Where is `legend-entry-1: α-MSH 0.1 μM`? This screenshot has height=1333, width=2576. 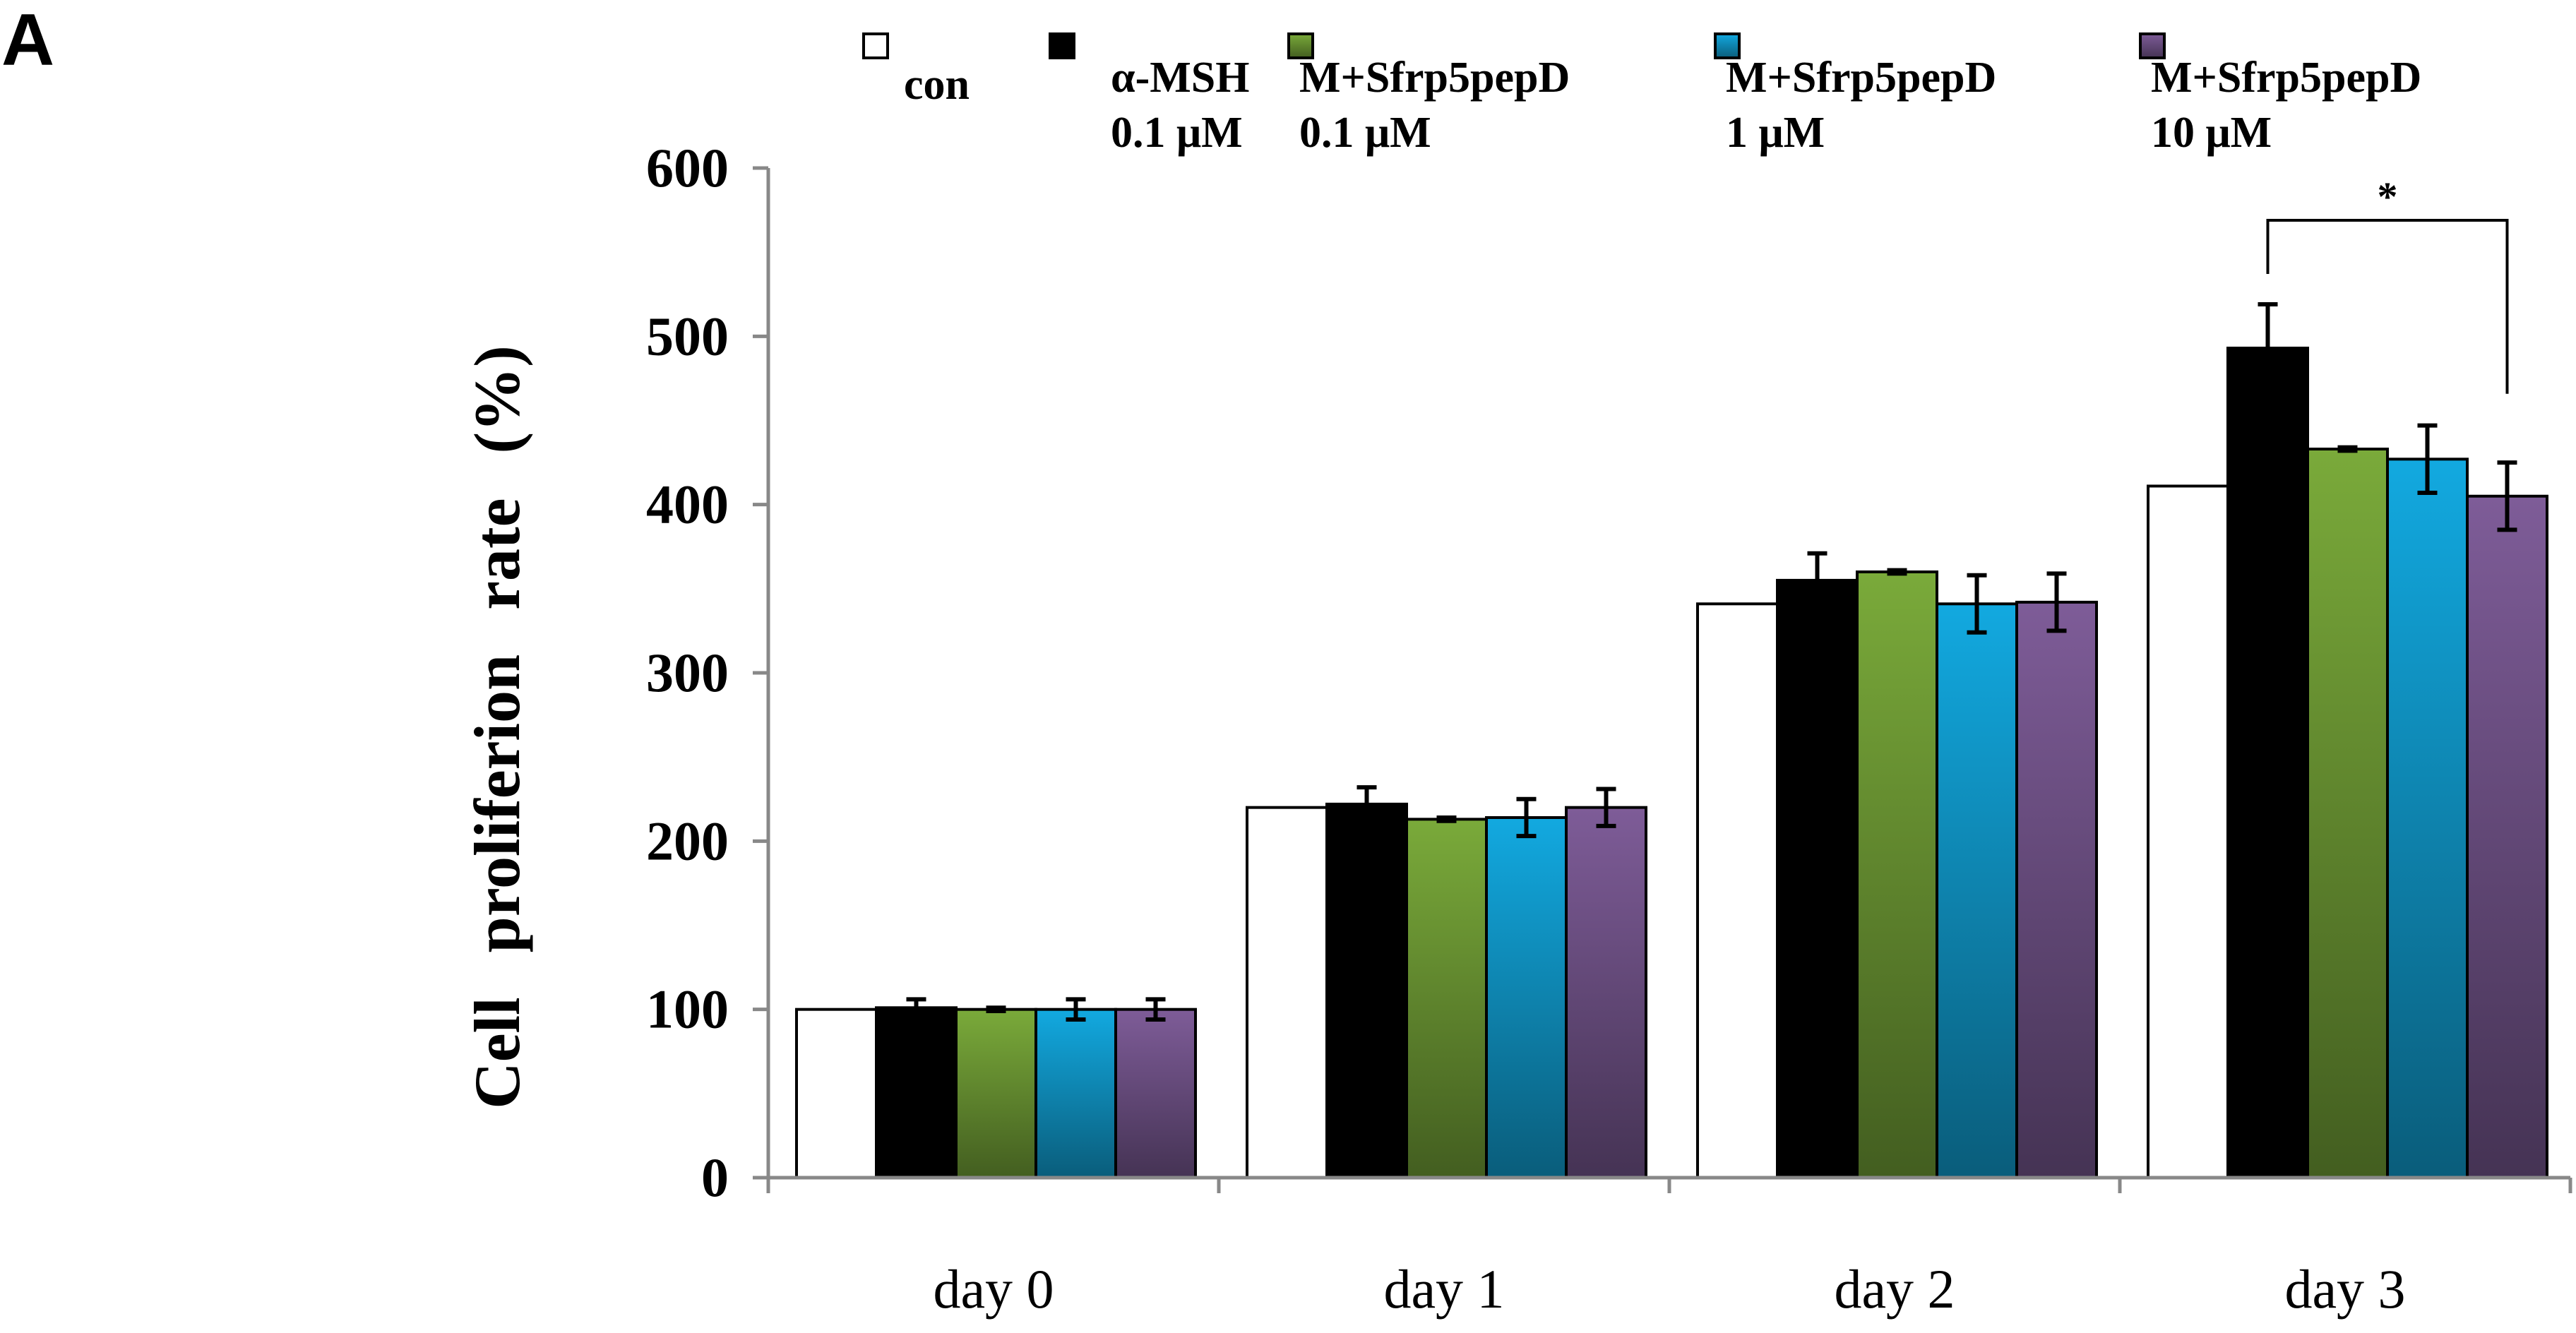 legend-entry-1: α-MSH 0.1 μM is located at coordinates (1149, 95).